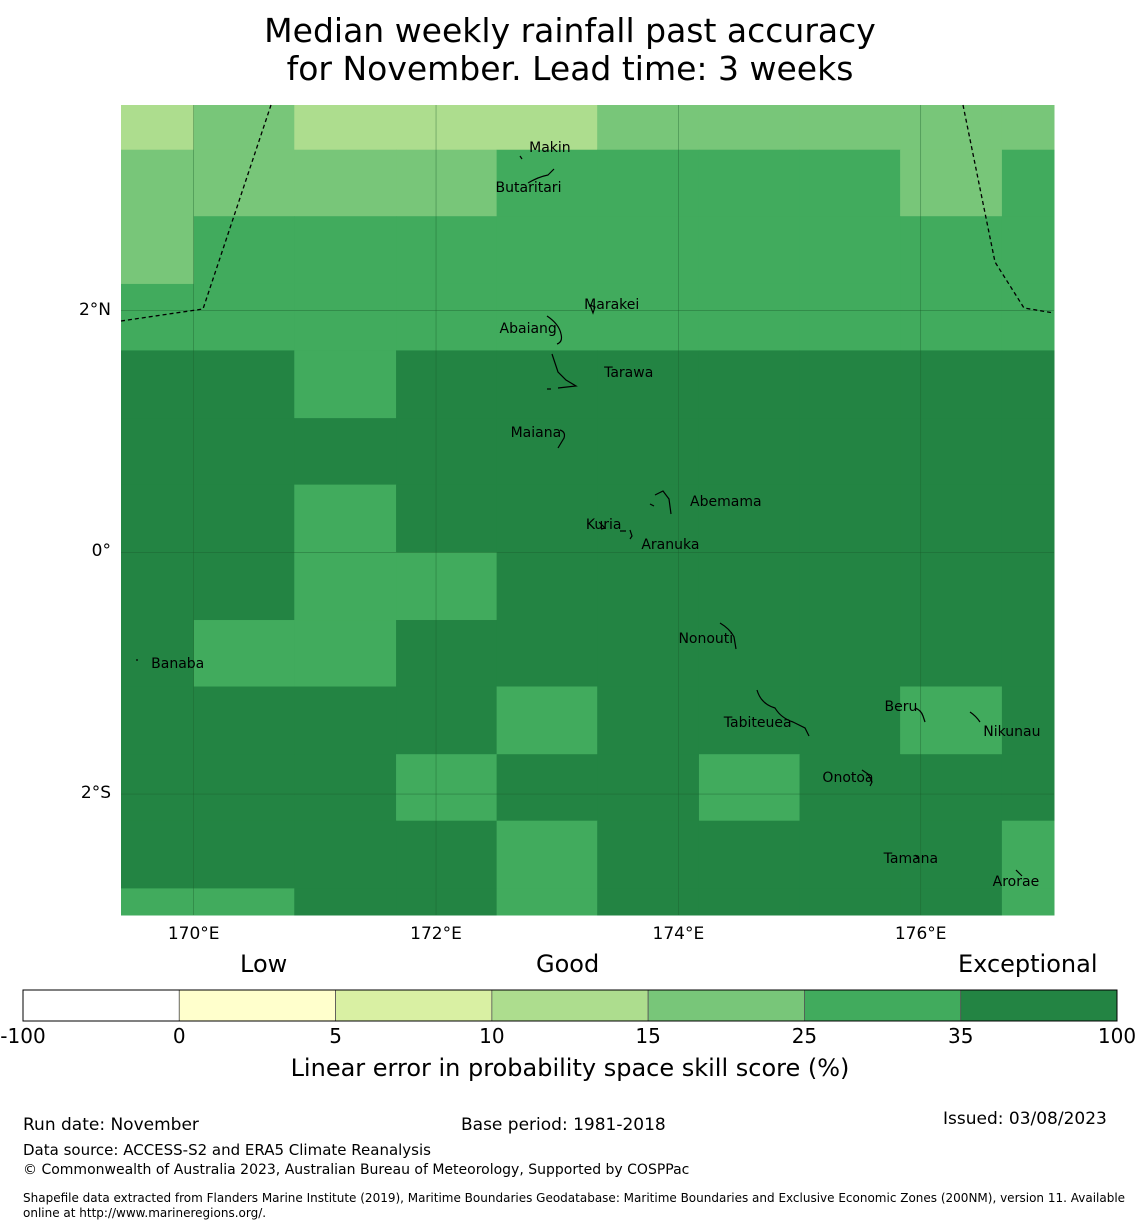 Image resolution: width=1140 pixels, height=1230 pixels. What do you see at coordinates (804, 1036) in the screenshot?
I see `colorbar-tick-label: 25` at bounding box center [804, 1036].